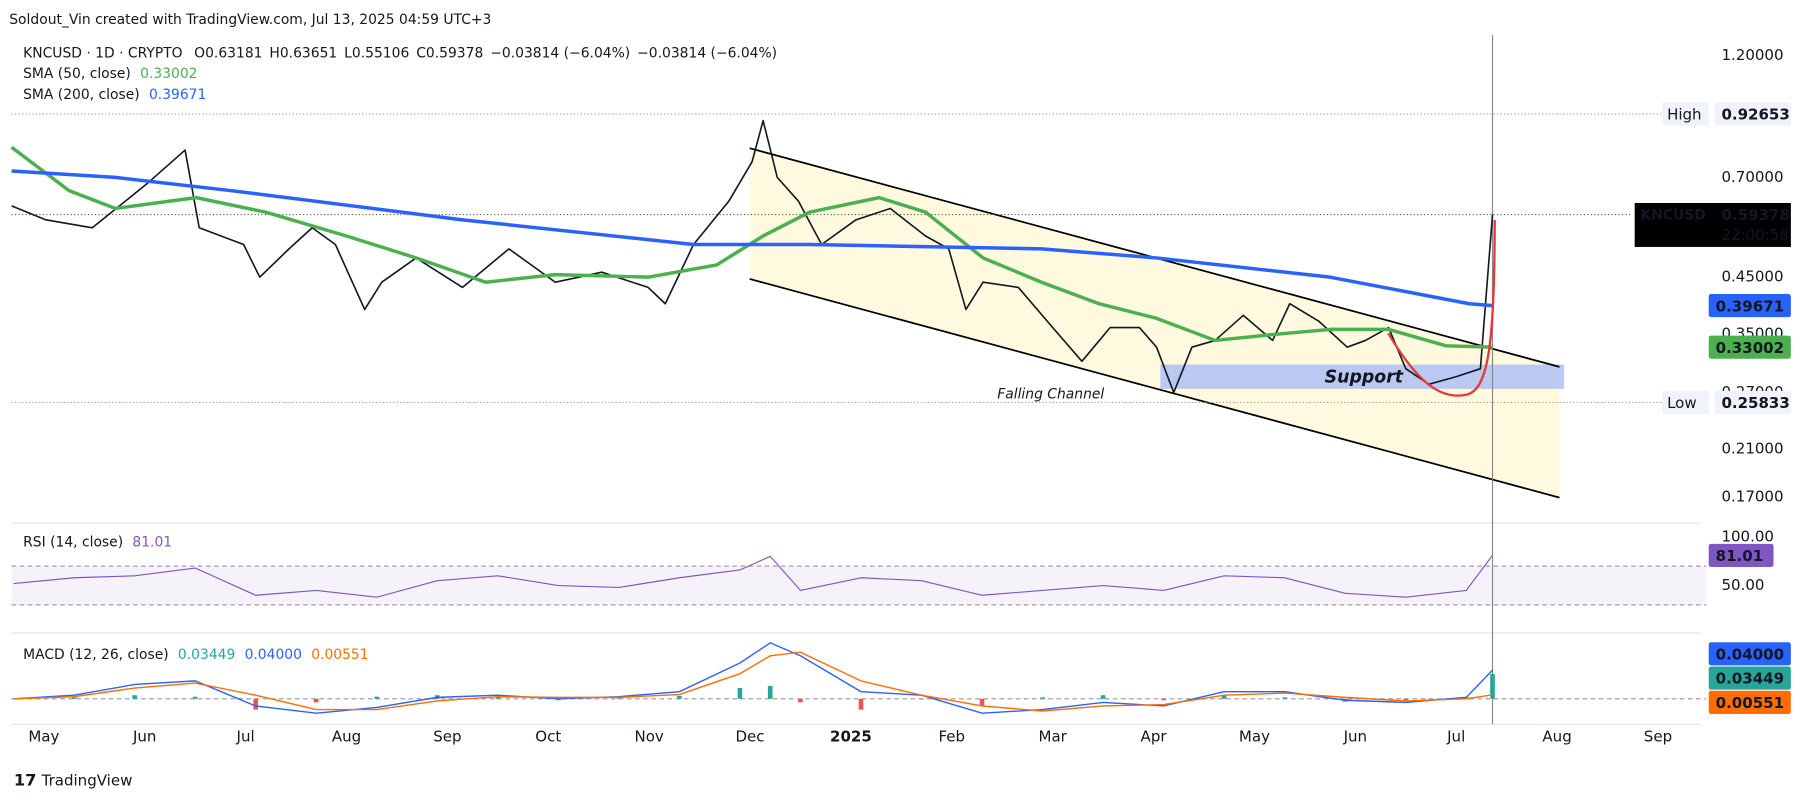  What do you see at coordinates (206, 655) in the screenshot?
I see `macd-value: 0.03449` at bounding box center [206, 655].